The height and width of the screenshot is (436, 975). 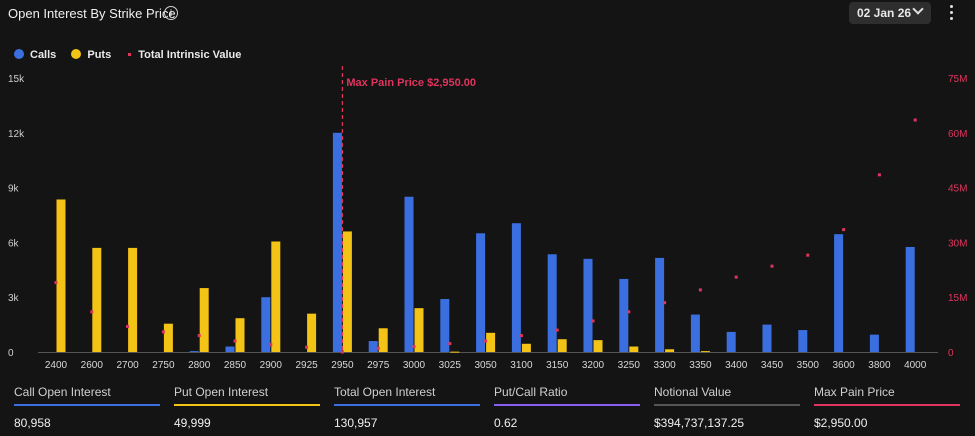 I want to click on stat-4: Notional Value $394,737,137.25, so click(x=727, y=403).